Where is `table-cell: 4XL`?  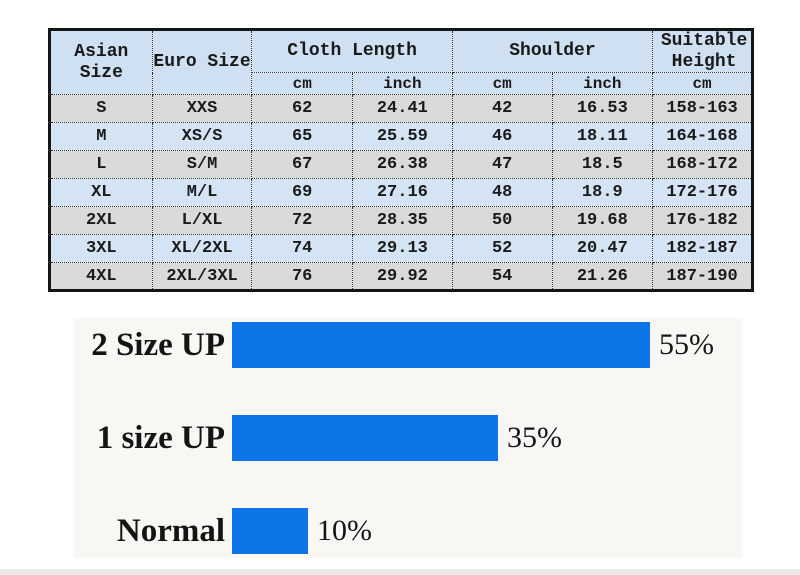 table-cell: 4XL is located at coordinates (101, 277).